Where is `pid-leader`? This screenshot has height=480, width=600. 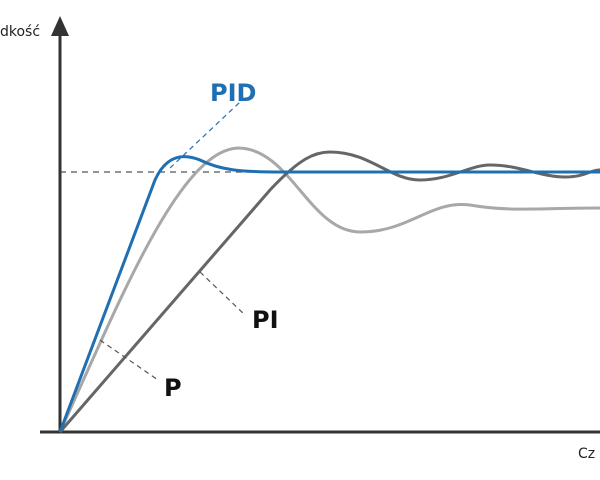
pid-leader is located at coordinates (205, 135).